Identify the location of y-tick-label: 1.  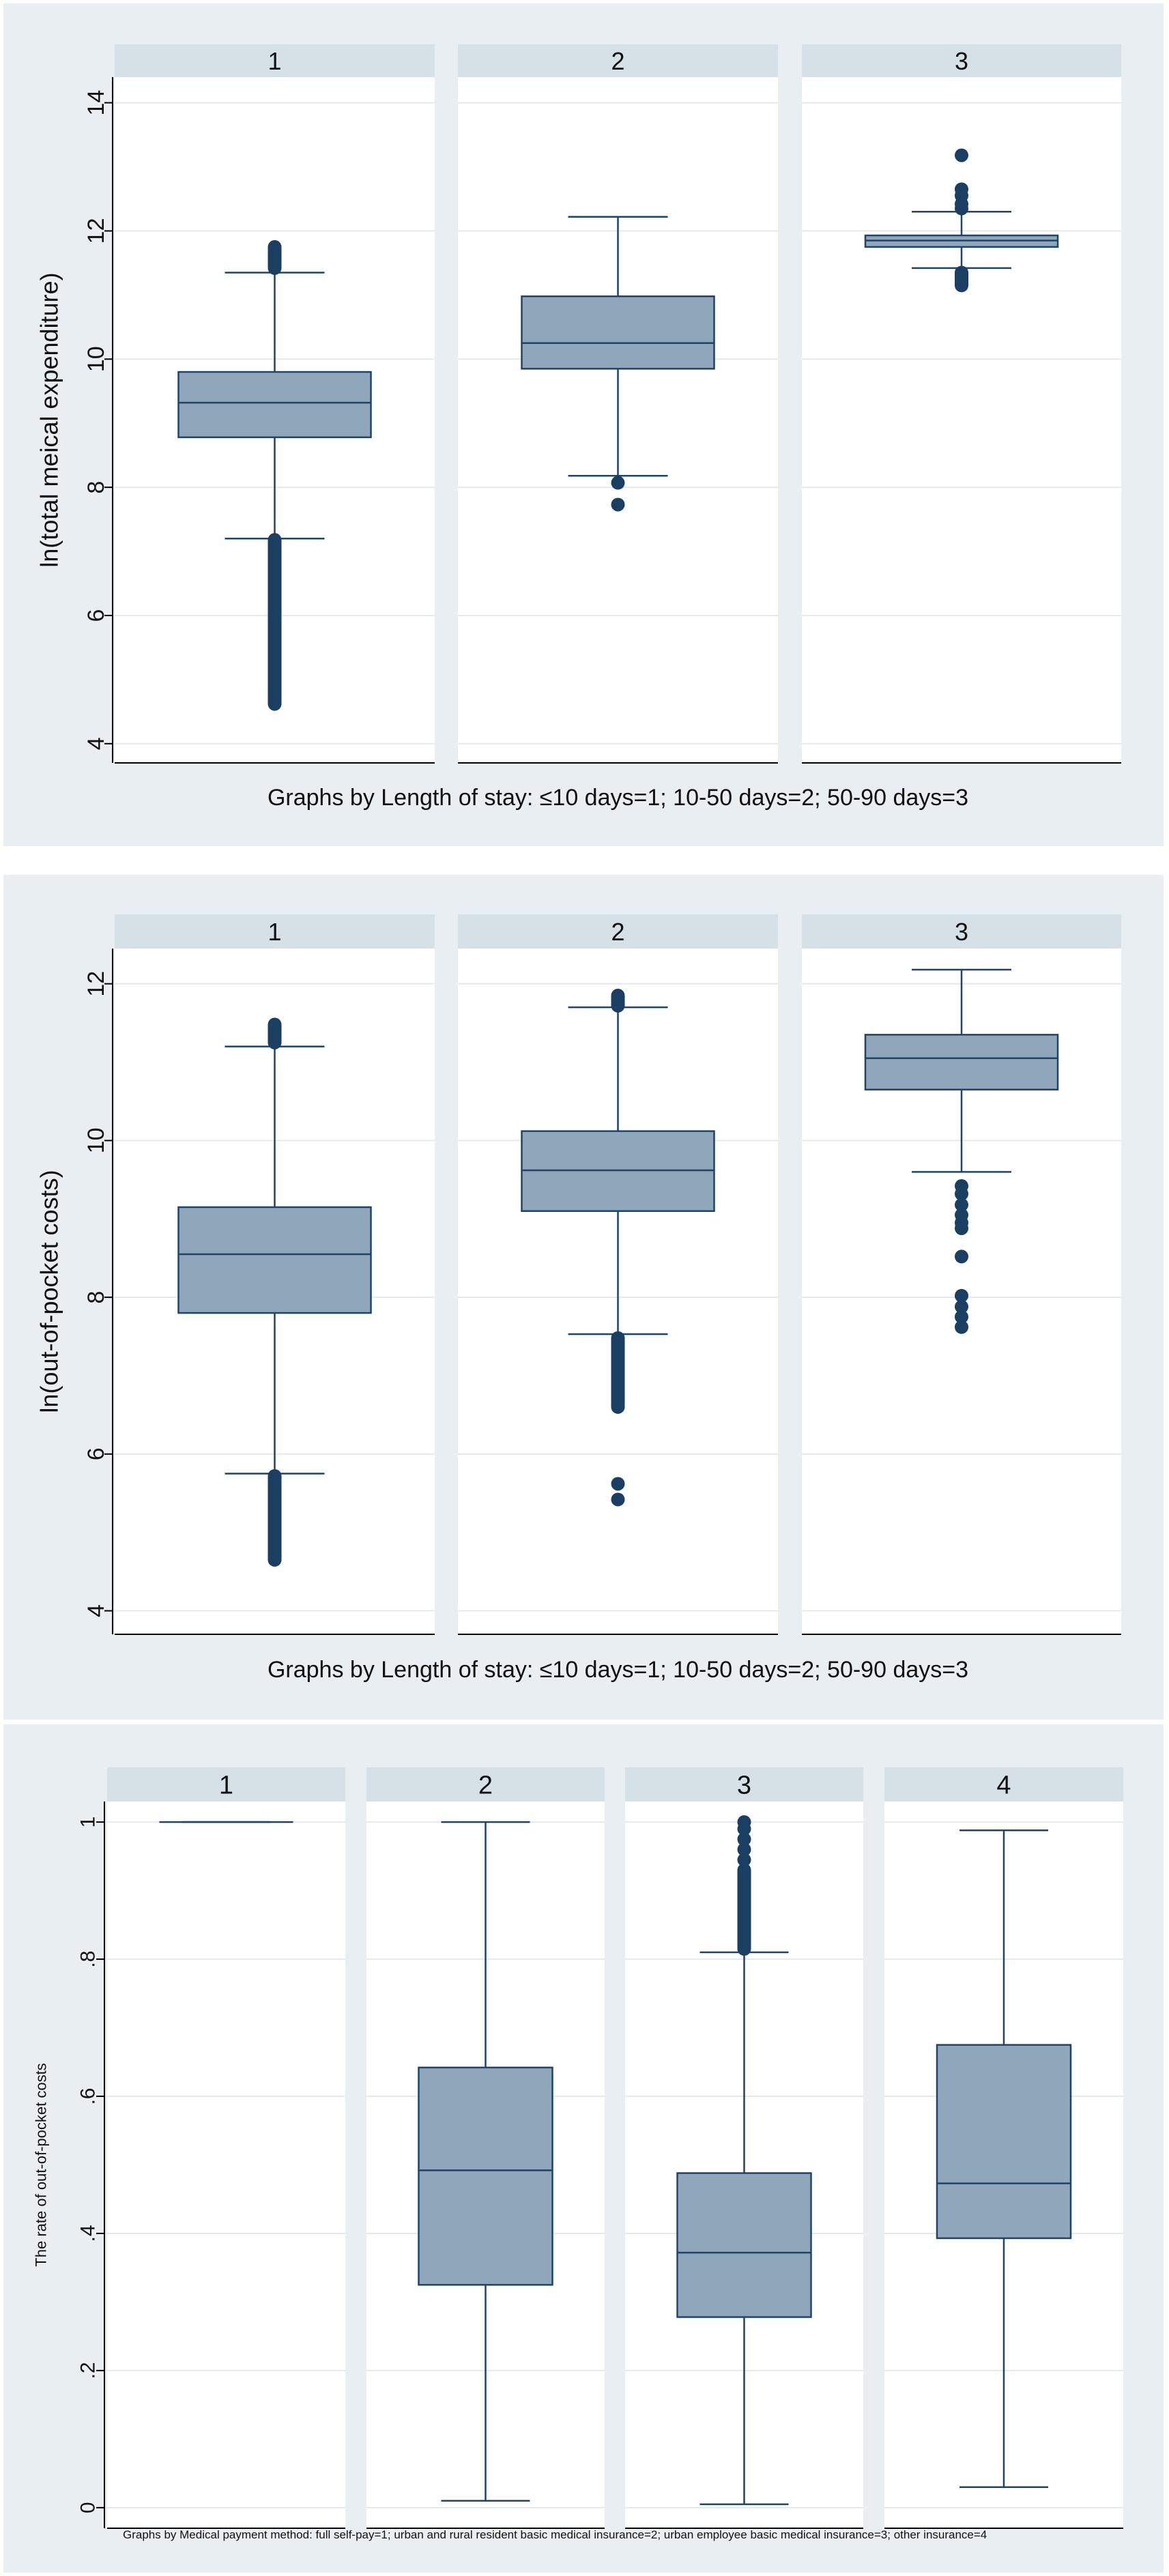
(88, 1822).